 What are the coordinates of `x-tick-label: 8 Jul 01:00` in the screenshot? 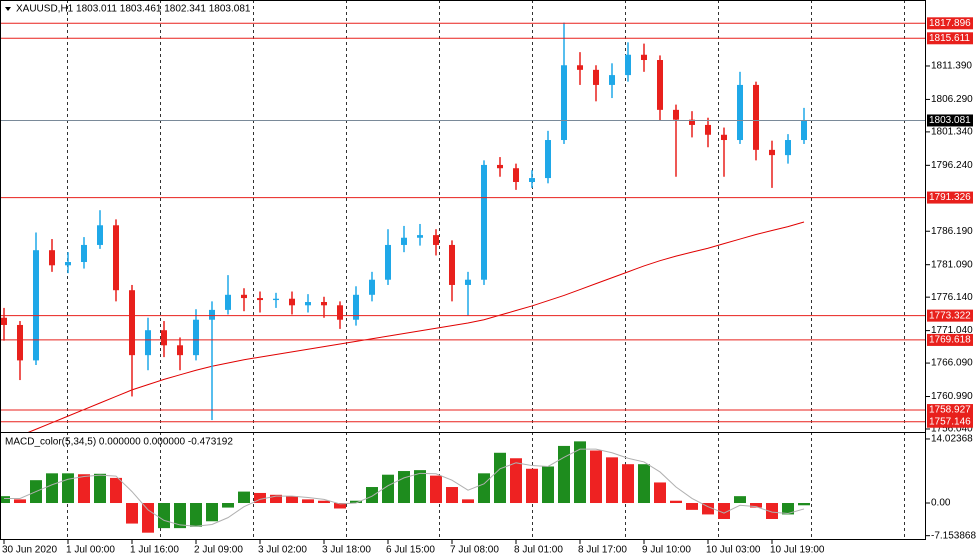 It's located at (538, 550).